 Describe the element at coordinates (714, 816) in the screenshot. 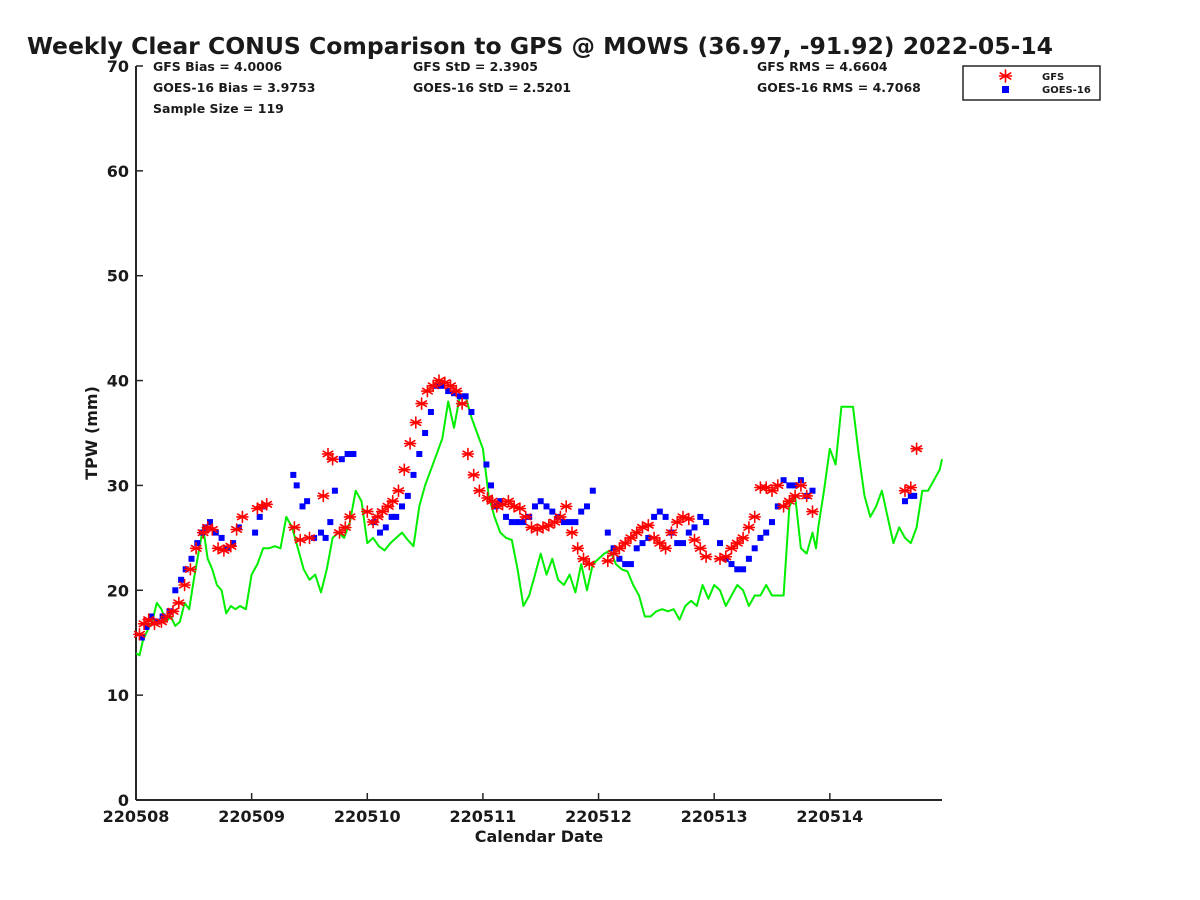

I see `x-tick-label: 220513` at that location.